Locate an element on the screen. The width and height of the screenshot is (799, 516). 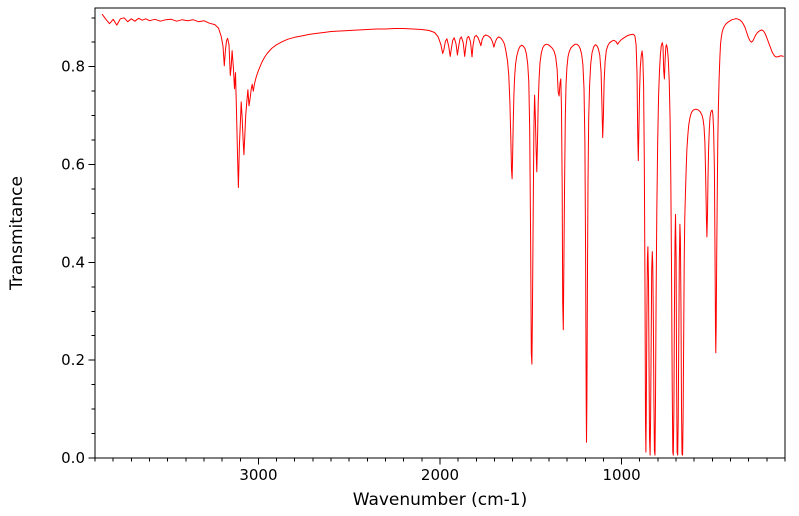
x-tick-label: 2000 is located at coordinates (440, 475).